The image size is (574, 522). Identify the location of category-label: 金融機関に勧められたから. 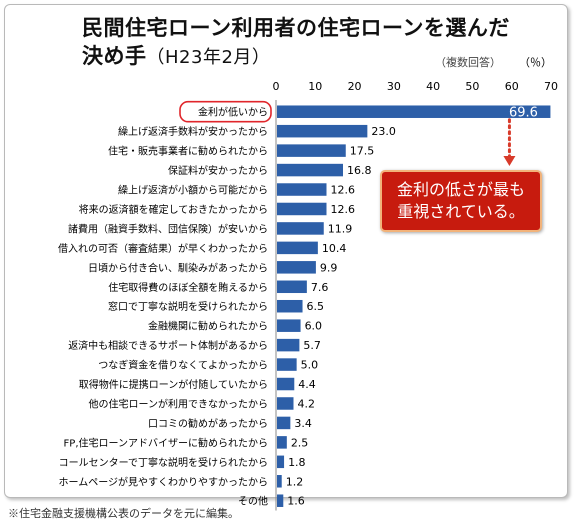
(208, 326).